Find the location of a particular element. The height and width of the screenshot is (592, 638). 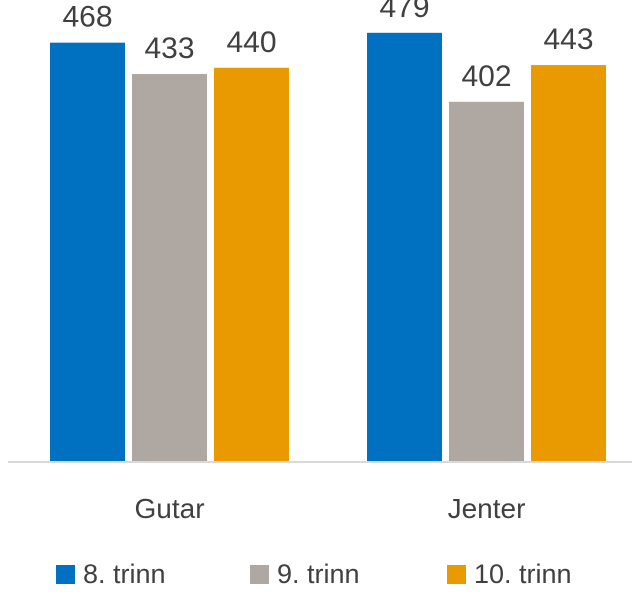

legend-item-2: 9. trinn is located at coordinates (305, 574).